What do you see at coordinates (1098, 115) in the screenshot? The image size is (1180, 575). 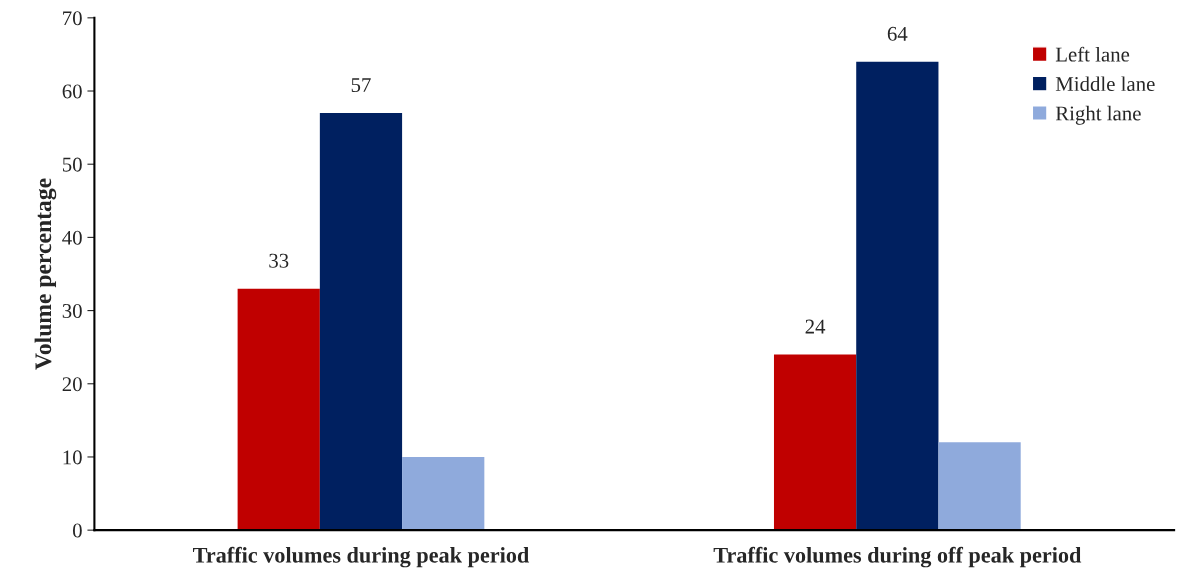 I see `legend-label: Right lane` at bounding box center [1098, 115].